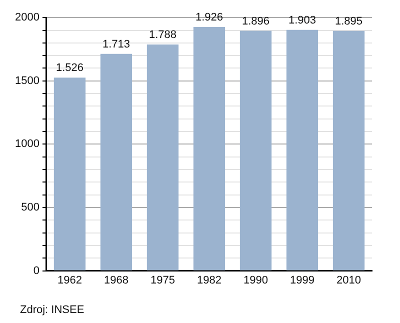  What do you see at coordinates (255, 280) in the screenshot?
I see `x-tick-label: 1990` at bounding box center [255, 280].